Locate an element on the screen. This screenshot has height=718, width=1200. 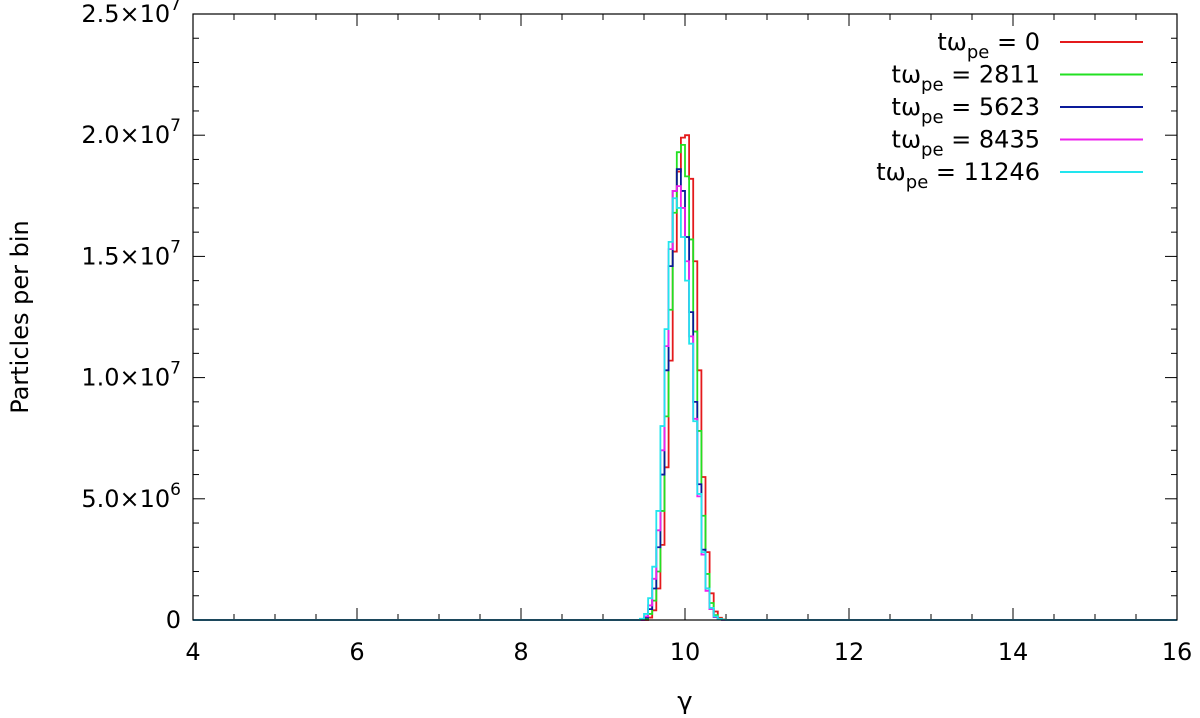
x-tick-label: 4 is located at coordinates (192, 652).